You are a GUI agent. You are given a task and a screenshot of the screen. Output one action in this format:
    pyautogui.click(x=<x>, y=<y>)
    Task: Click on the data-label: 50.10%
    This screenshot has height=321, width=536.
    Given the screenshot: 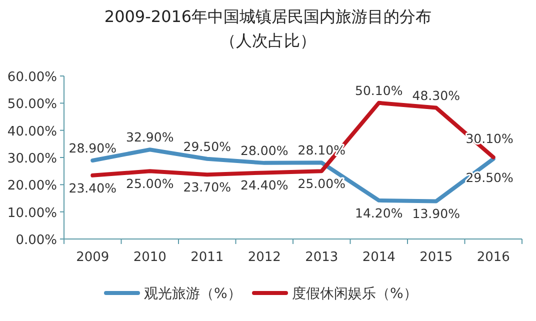 What is the action you would take?
    pyautogui.click(x=379, y=90)
    